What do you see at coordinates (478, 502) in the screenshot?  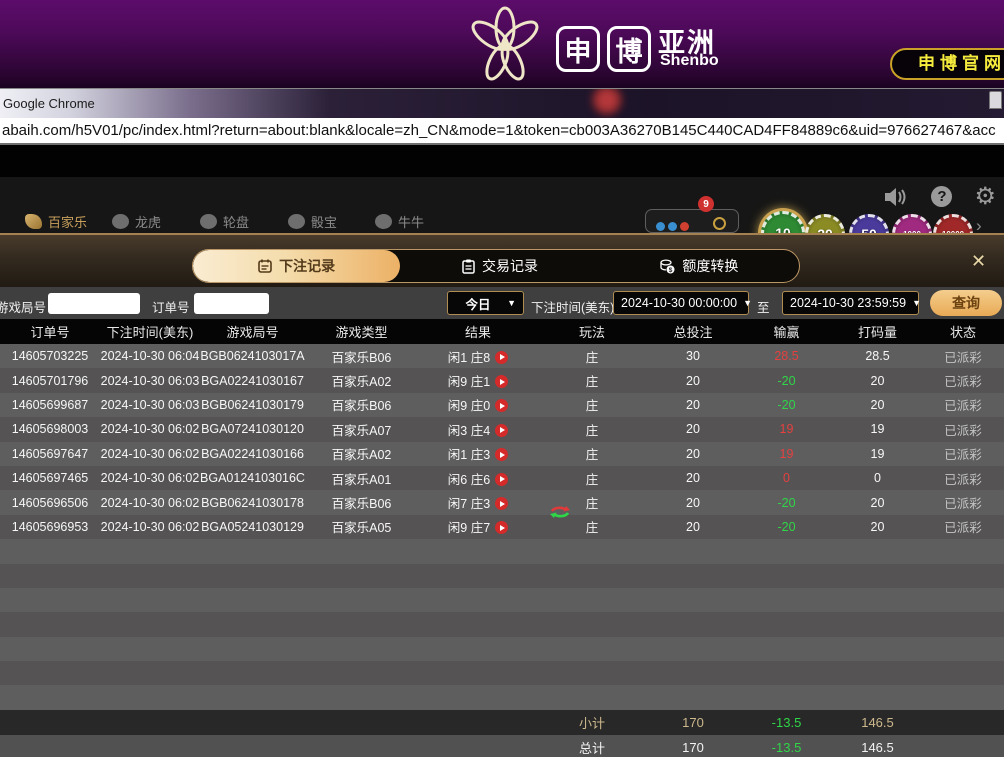 I see `cell-result: 闲7 庄3` at bounding box center [478, 502].